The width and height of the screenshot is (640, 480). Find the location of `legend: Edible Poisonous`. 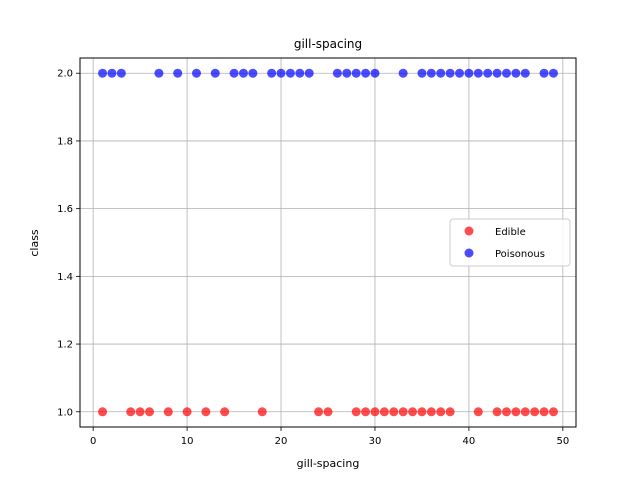

legend: Edible Poisonous is located at coordinates (510, 242).